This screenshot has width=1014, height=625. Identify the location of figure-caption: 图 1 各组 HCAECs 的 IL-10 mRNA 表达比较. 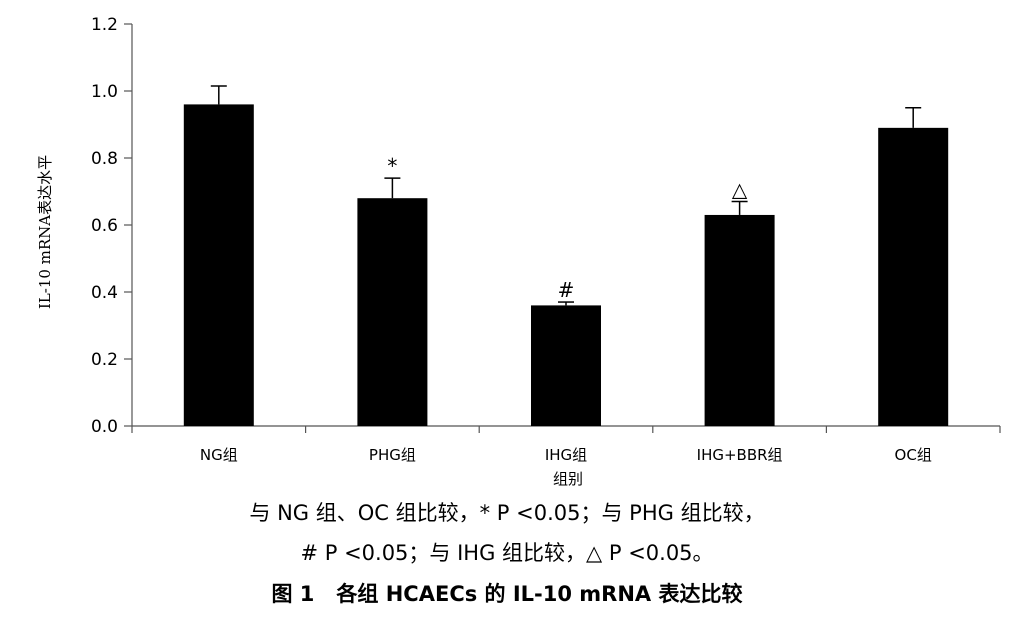
(507, 593).